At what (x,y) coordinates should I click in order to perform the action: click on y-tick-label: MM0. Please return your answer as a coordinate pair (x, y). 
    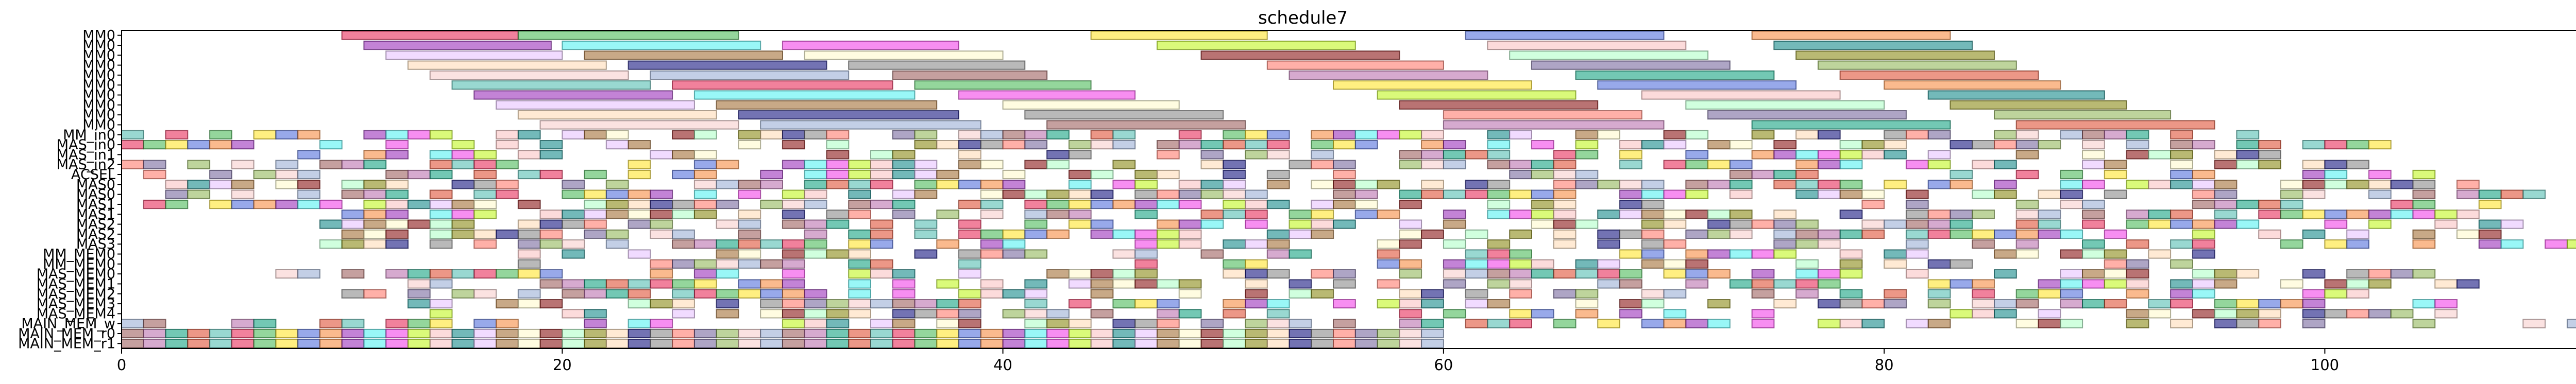
    Looking at the image, I should click on (98, 36).